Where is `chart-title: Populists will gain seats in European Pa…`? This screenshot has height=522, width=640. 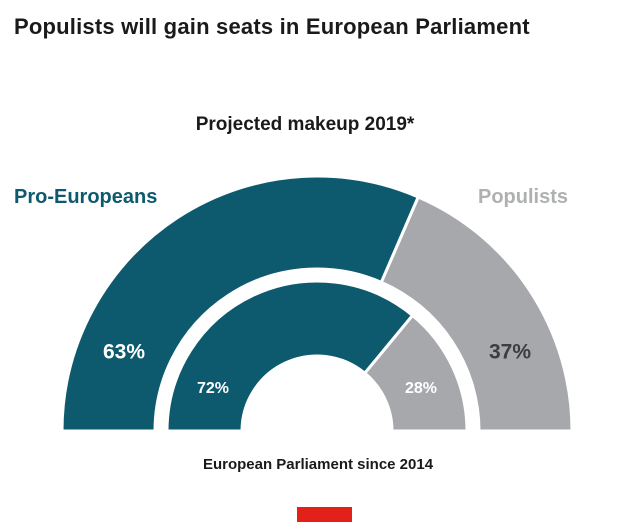
chart-title: Populists will gain seats in European Pa… is located at coordinates (272, 26).